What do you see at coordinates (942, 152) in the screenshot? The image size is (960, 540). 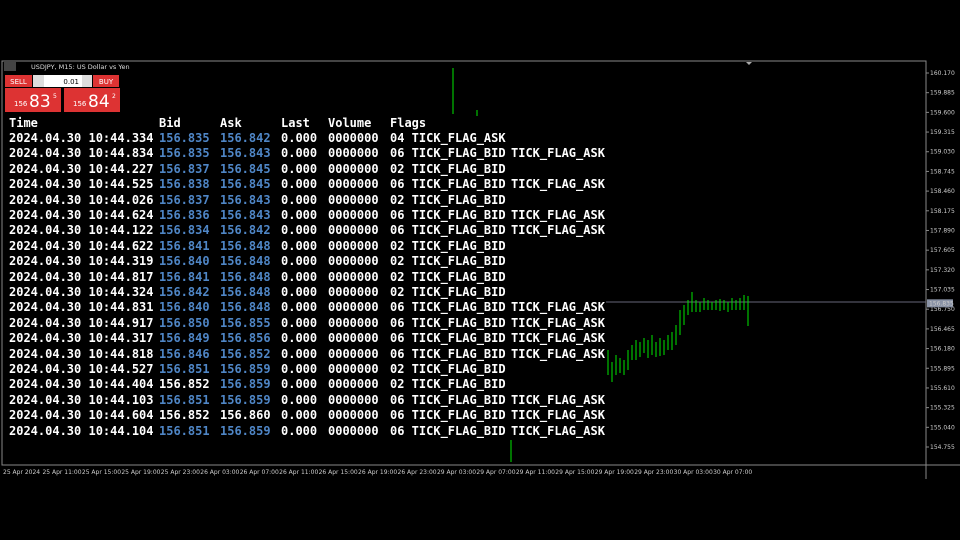 I see `price-label: 159.030` at bounding box center [942, 152].